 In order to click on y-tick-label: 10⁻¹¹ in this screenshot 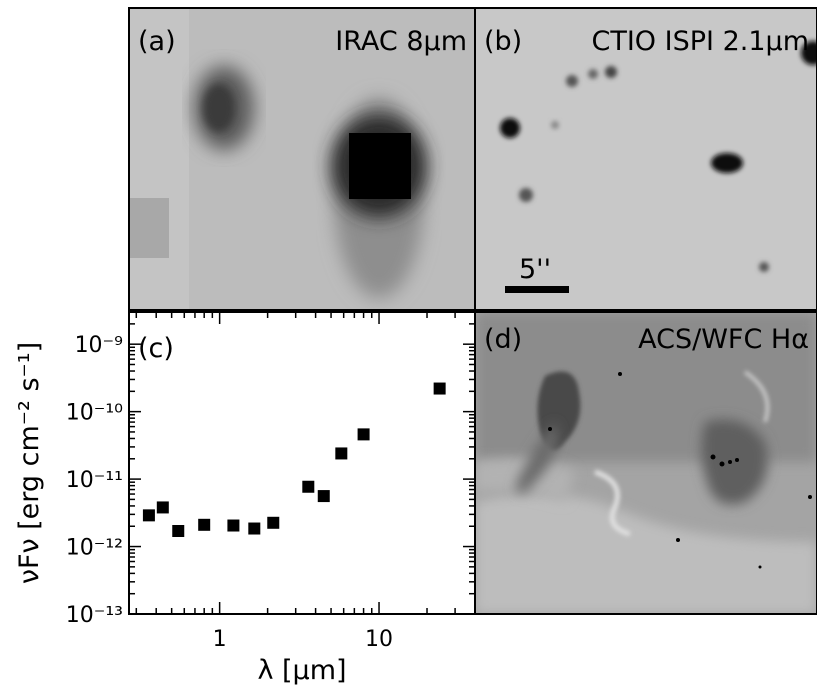, I will do `click(94, 480)`.